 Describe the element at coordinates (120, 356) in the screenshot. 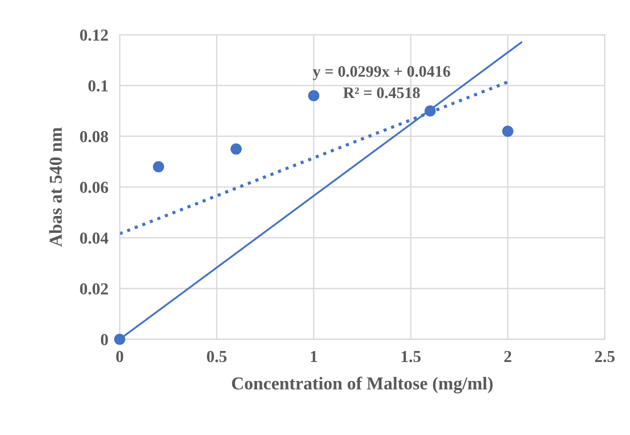

I see `x-tick-label: 0` at that location.